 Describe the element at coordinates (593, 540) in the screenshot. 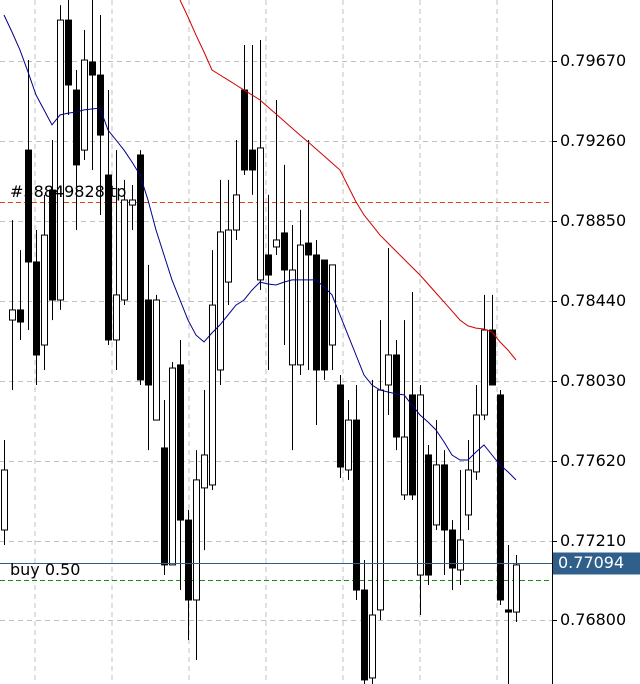

I see `y-tick-label: 0.77210` at that location.